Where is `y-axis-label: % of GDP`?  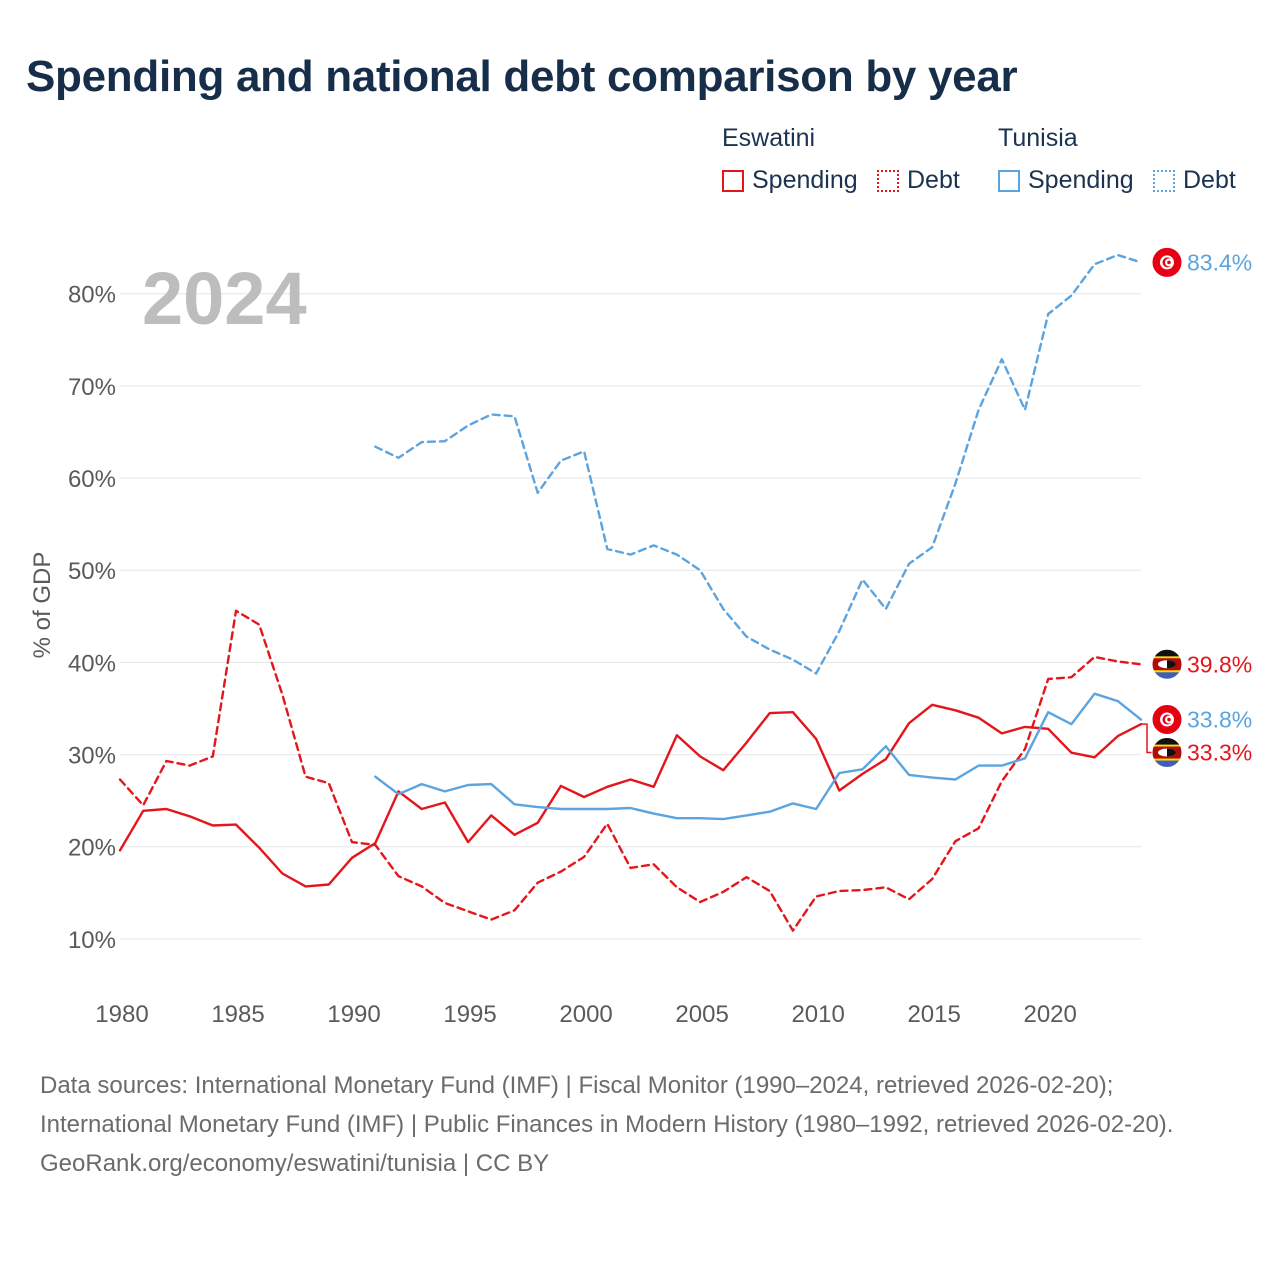
y-axis-label: % of GDP is located at coordinates (42, 605).